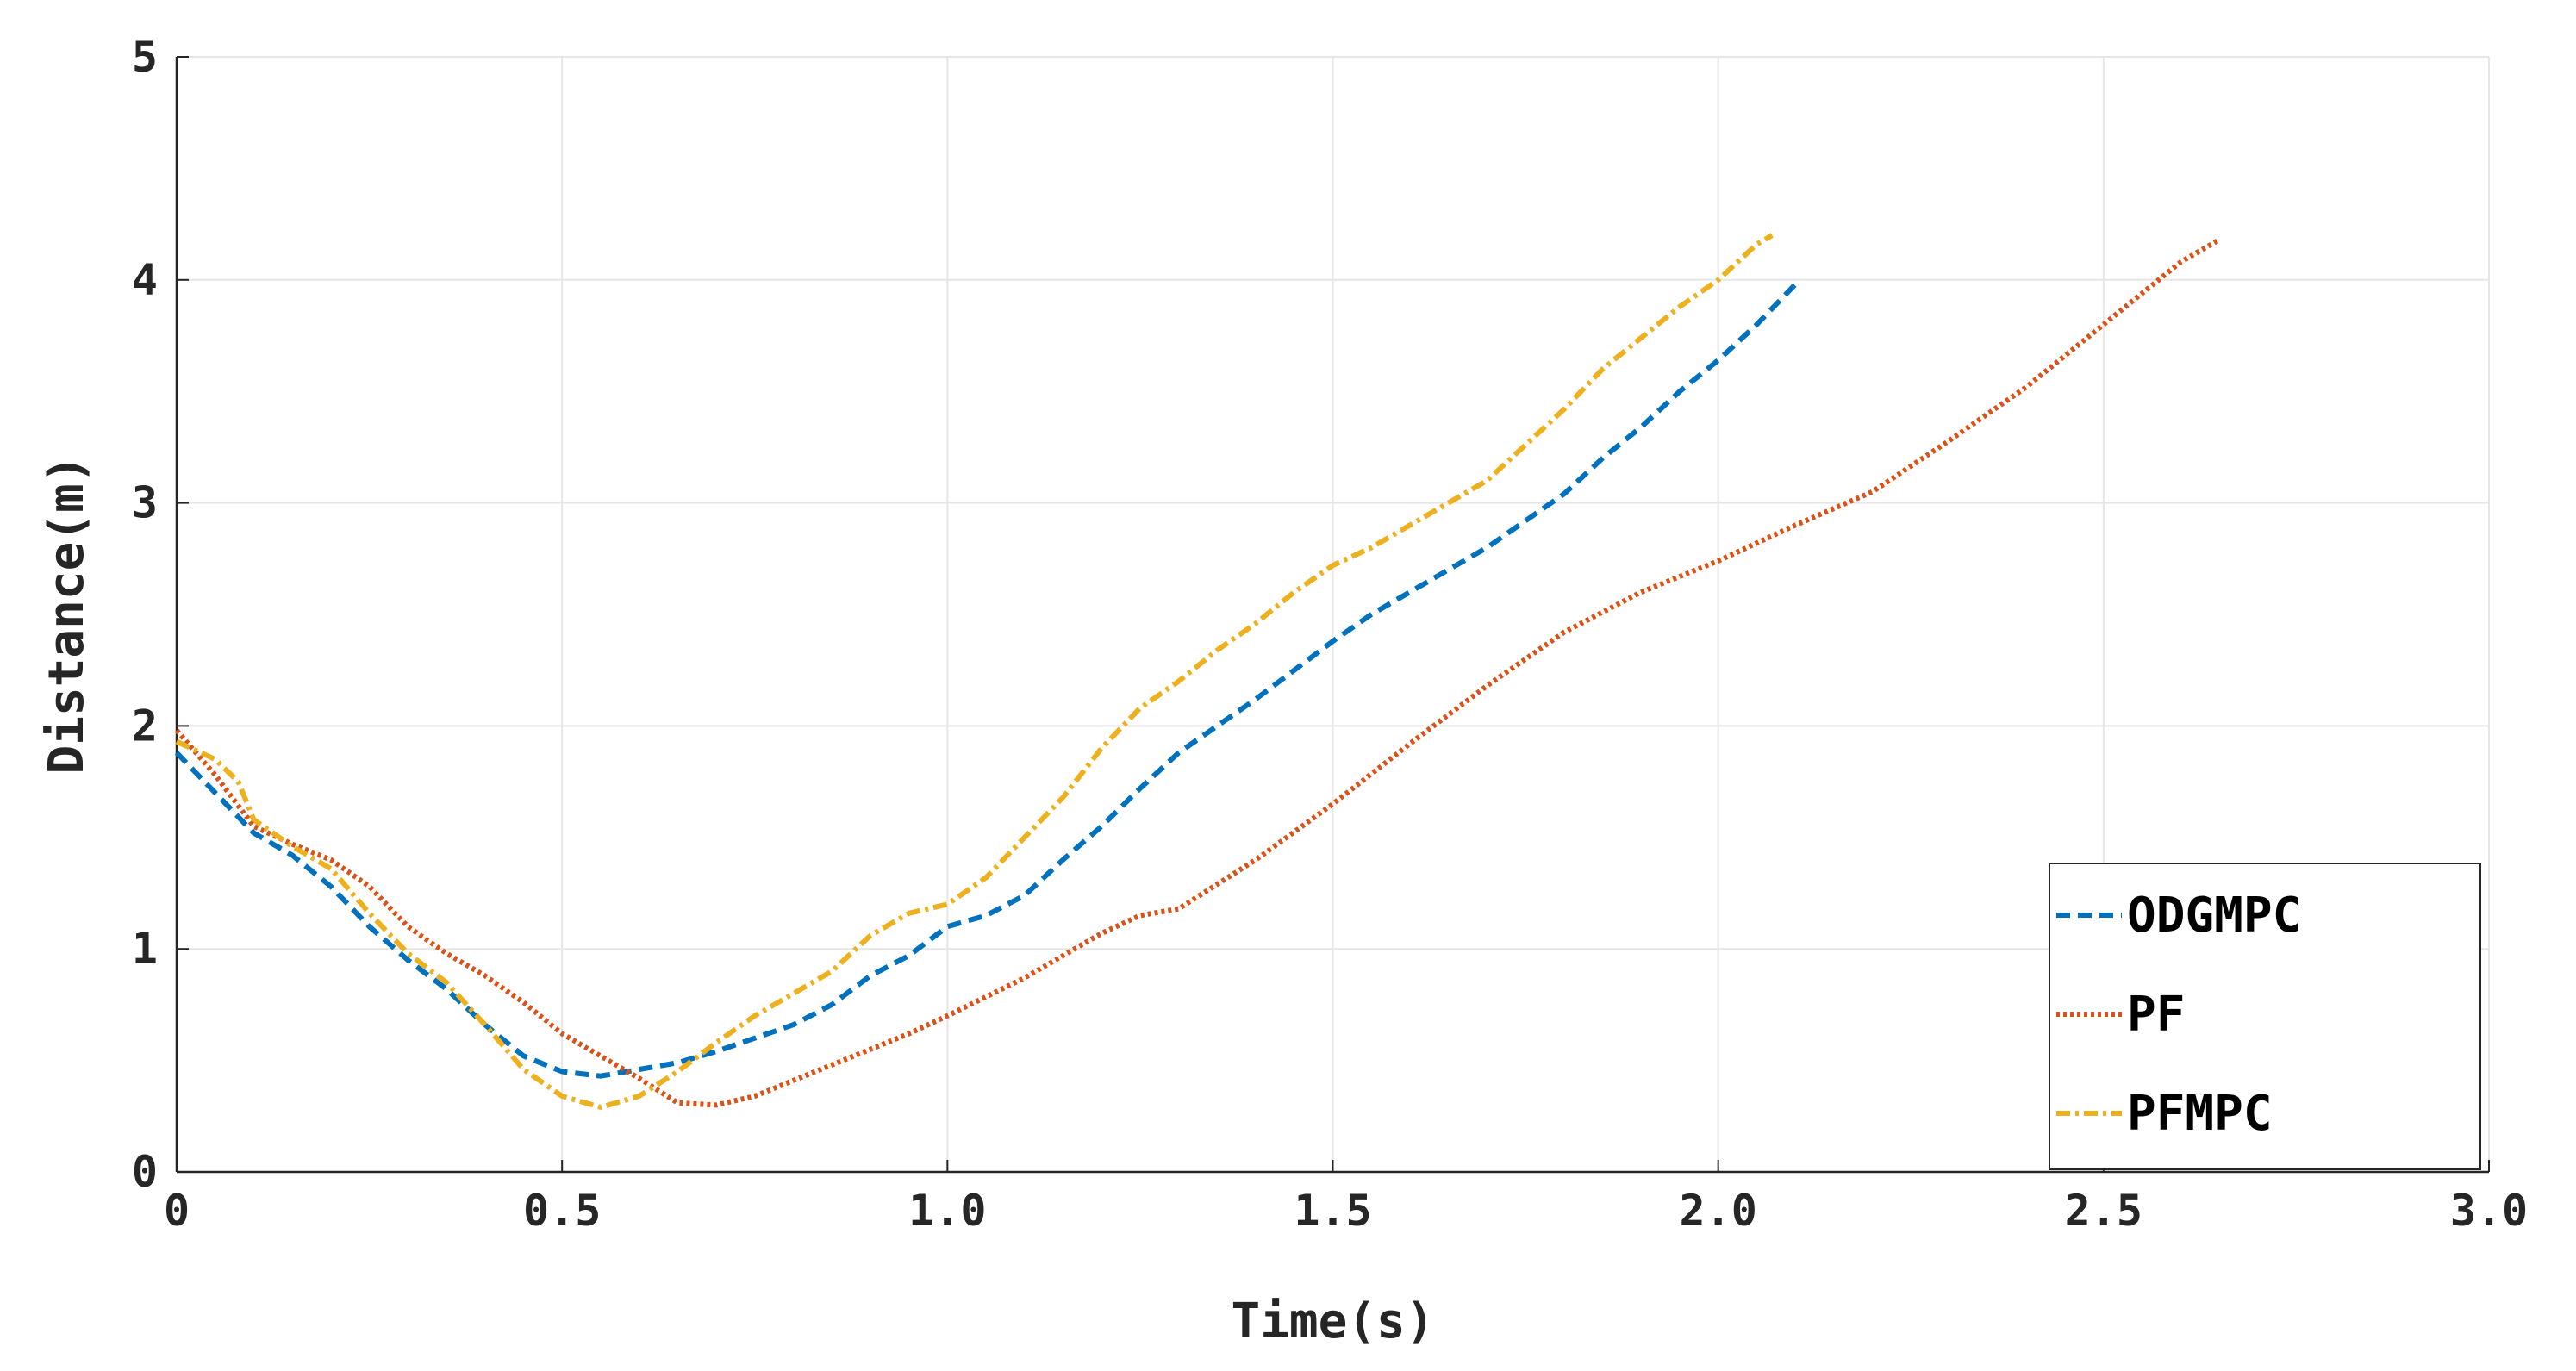  What do you see at coordinates (1332, 1211) in the screenshot?
I see `x-tick-label: 1.5` at bounding box center [1332, 1211].